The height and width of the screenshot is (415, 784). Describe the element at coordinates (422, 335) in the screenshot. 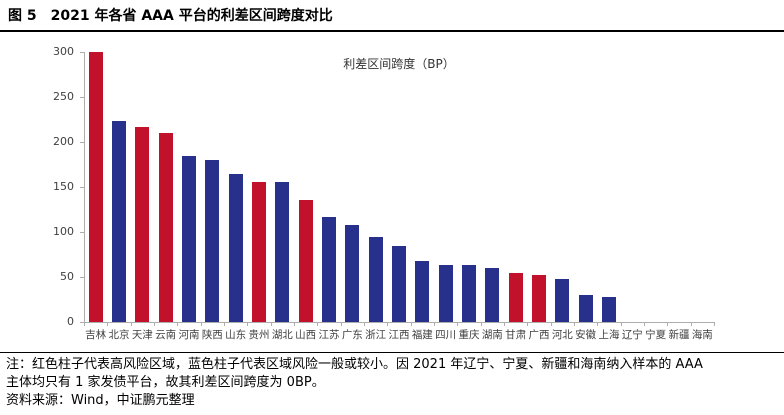

I see `x-axis-label: 福建` at that location.